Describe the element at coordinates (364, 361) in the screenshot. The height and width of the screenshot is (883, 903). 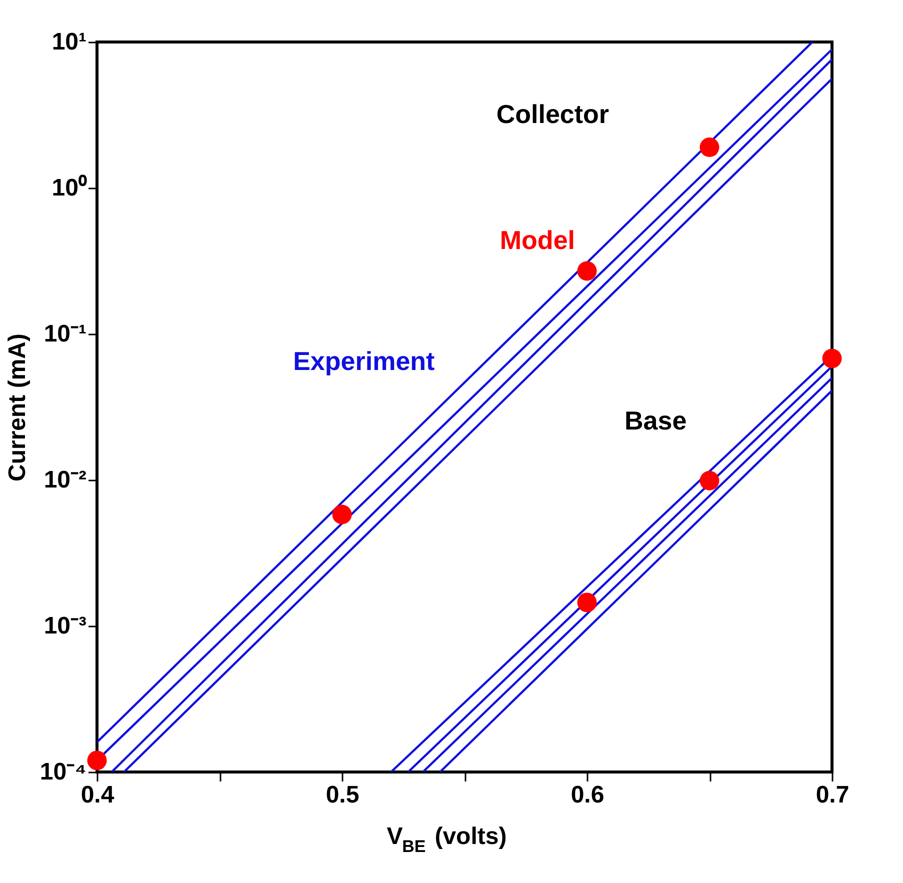
I see `series-label: Experiment` at that location.